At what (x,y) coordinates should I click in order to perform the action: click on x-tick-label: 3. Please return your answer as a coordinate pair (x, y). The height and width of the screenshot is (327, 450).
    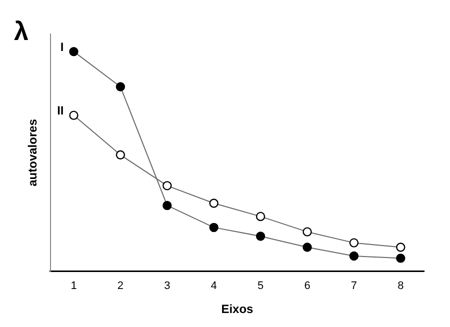
    Looking at the image, I should click on (167, 286).